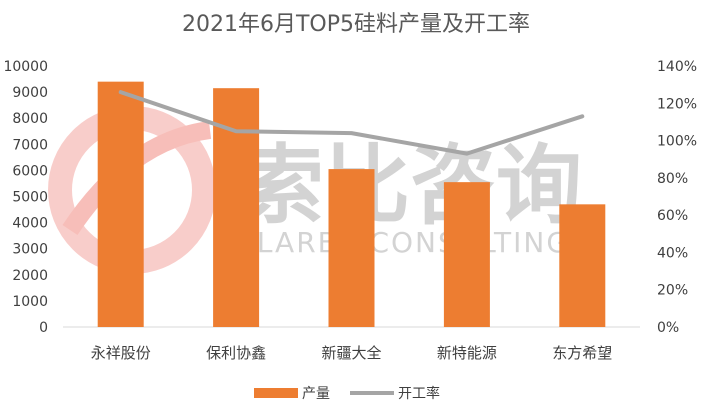  What do you see at coordinates (467, 353) in the screenshot?
I see `x-tick-label: 新特能源` at bounding box center [467, 353].